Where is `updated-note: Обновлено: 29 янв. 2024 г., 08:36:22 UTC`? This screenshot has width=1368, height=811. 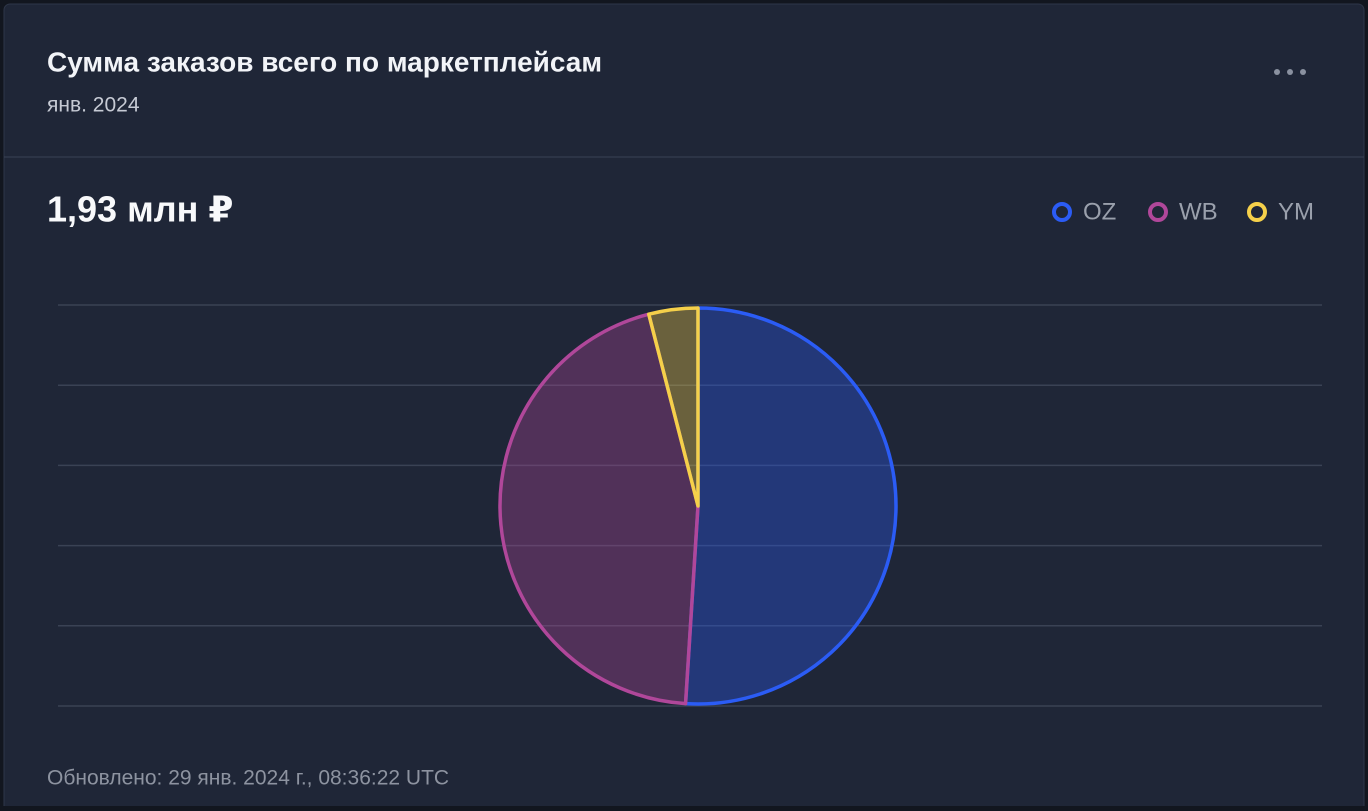
updated-note: Обновлено: 29 янв. 2024 г., 08:36:22 UTC is located at coordinates (248, 778).